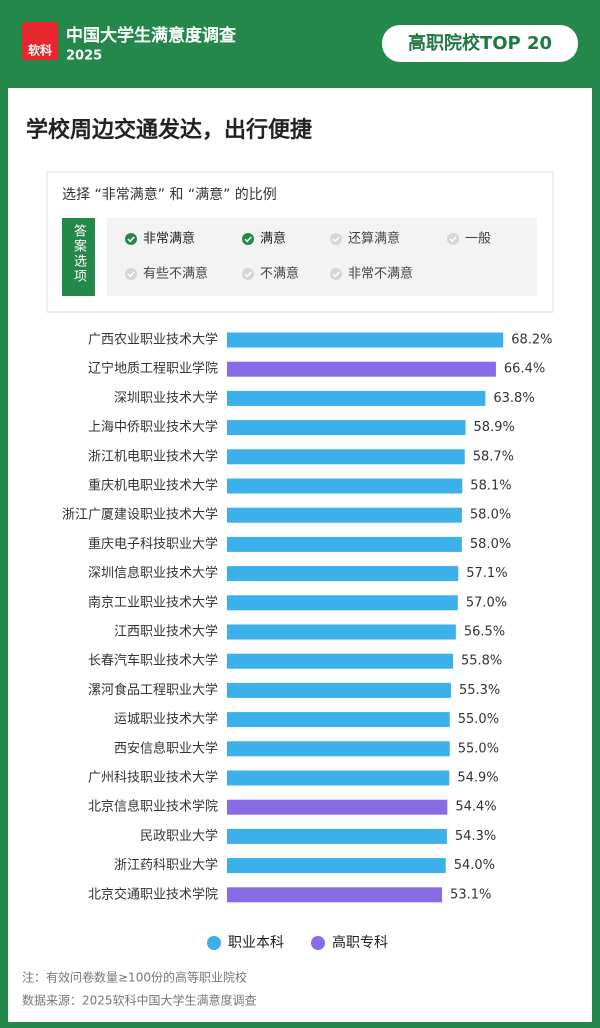  I want to click on options-box, so click(322, 257).